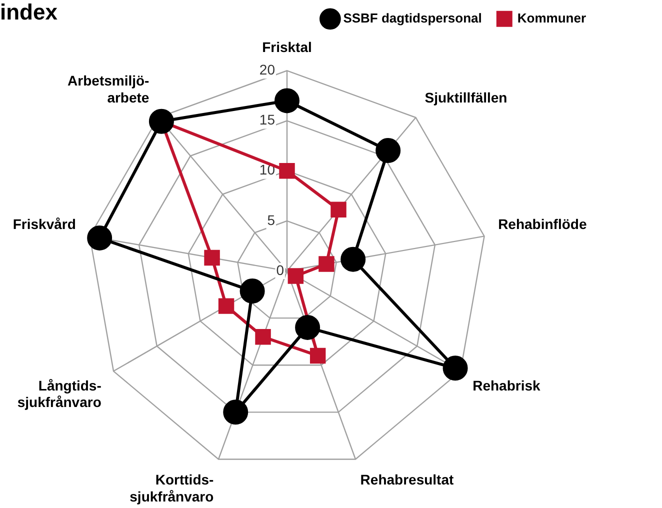 The height and width of the screenshot is (508, 662). I want to click on spoke-label: Rehabinflöde, so click(542, 224).